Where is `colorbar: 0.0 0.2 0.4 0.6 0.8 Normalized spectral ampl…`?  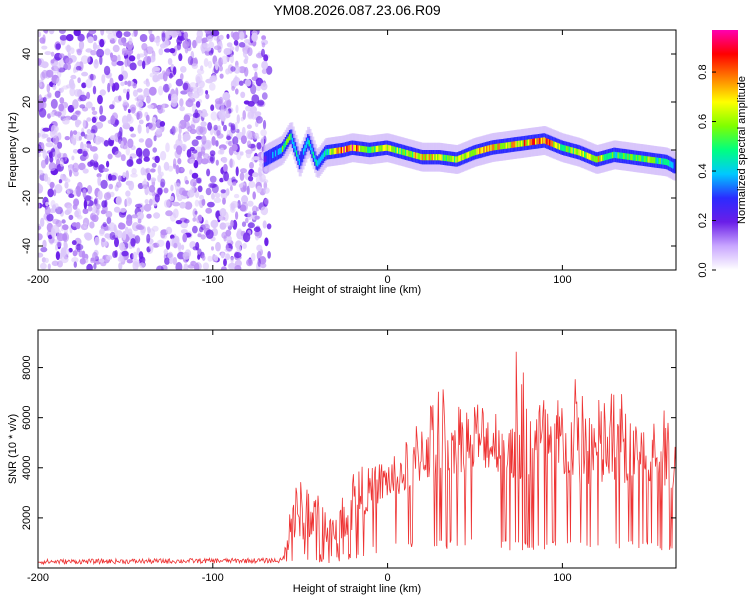 colorbar: 0.0 0.2 0.4 0.6 0.8 Normalized spectral ampl… is located at coordinates (722, 154).